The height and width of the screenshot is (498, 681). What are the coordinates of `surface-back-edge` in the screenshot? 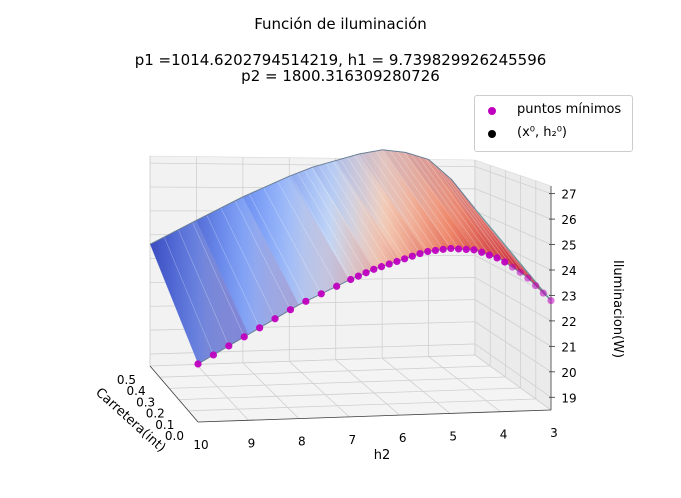 It's located at (312, 197).